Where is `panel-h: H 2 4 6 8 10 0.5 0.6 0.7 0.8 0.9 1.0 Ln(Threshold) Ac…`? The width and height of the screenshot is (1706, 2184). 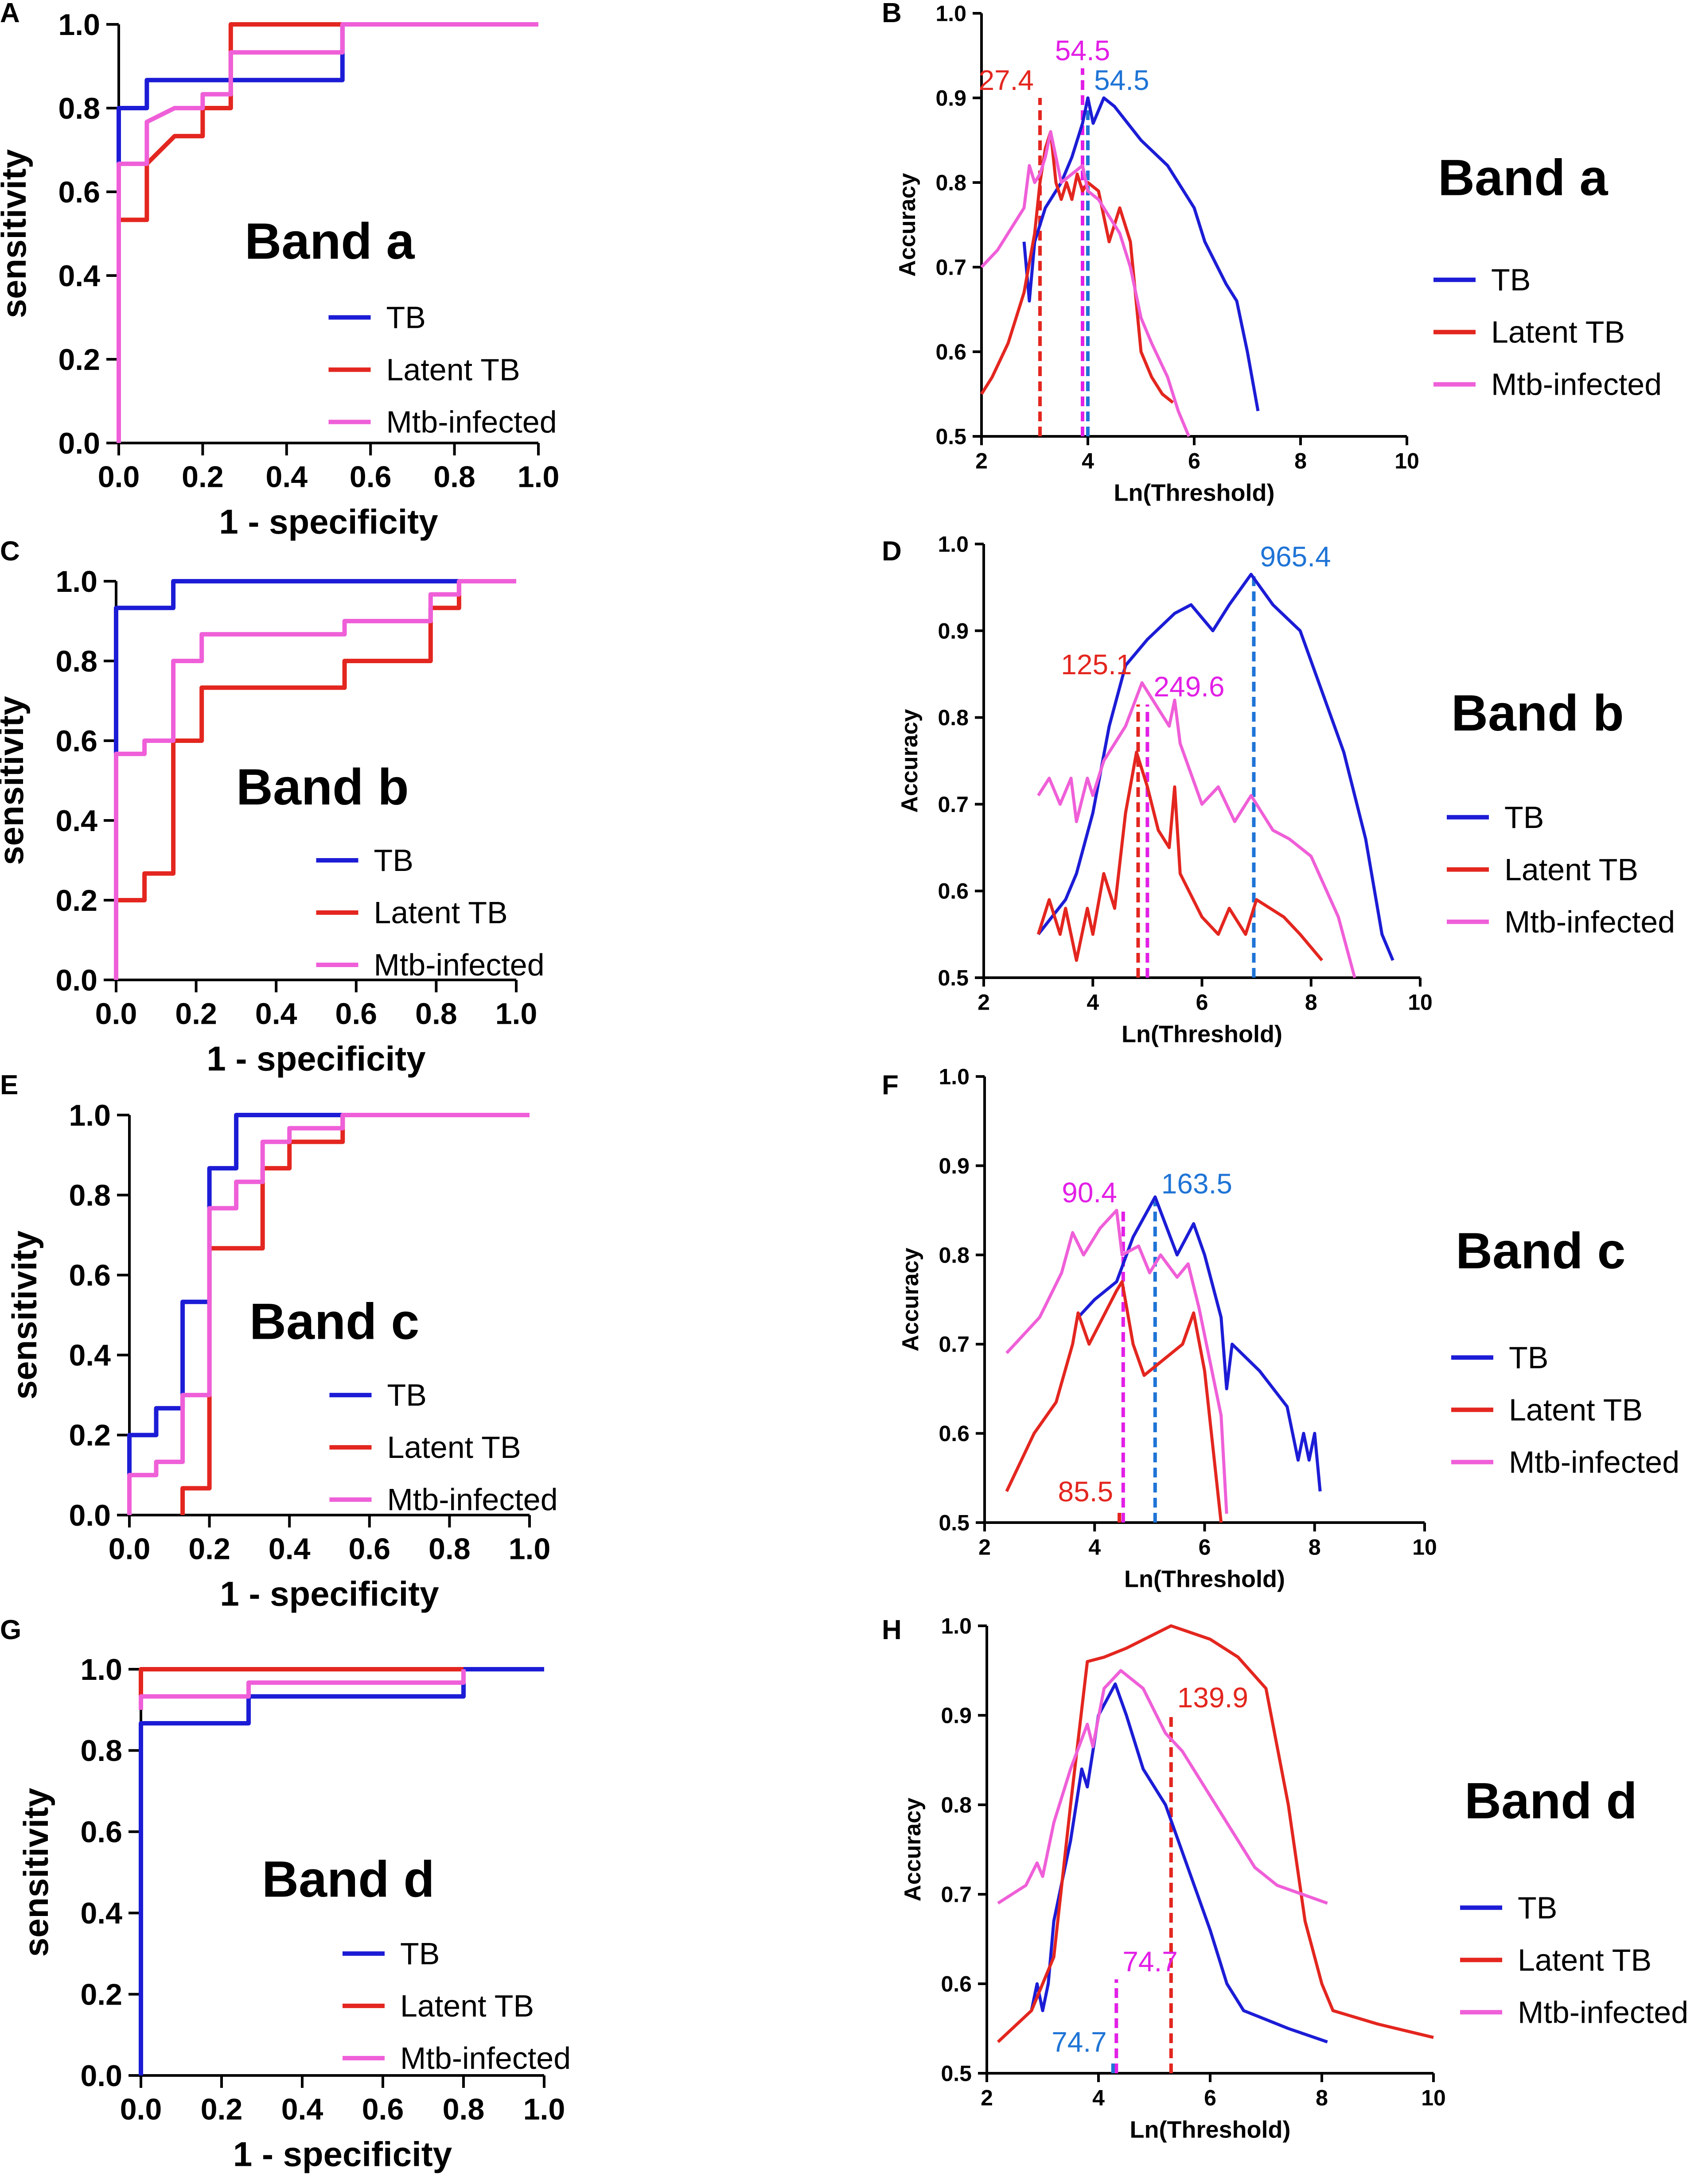
panel-h: H 2 4 6 8 10 0.5 0.6 0.7 0.8 0.9 1.0 Ln(Threshold) Ac… is located at coordinates (1285, 1878).